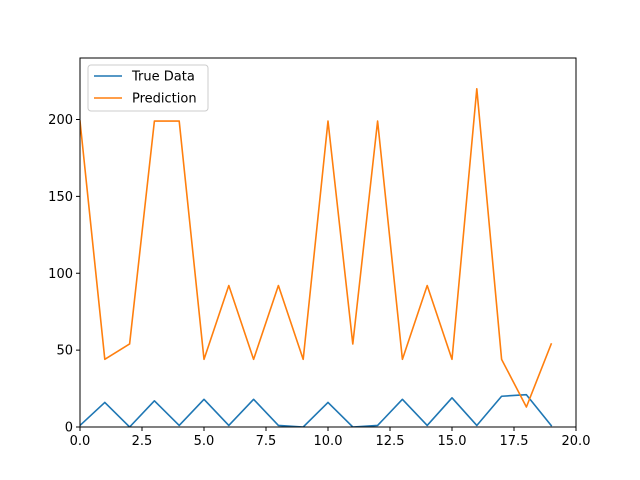 This screenshot has height=480, width=640. I want to click on x-tick-label: 17.5, so click(514, 441).